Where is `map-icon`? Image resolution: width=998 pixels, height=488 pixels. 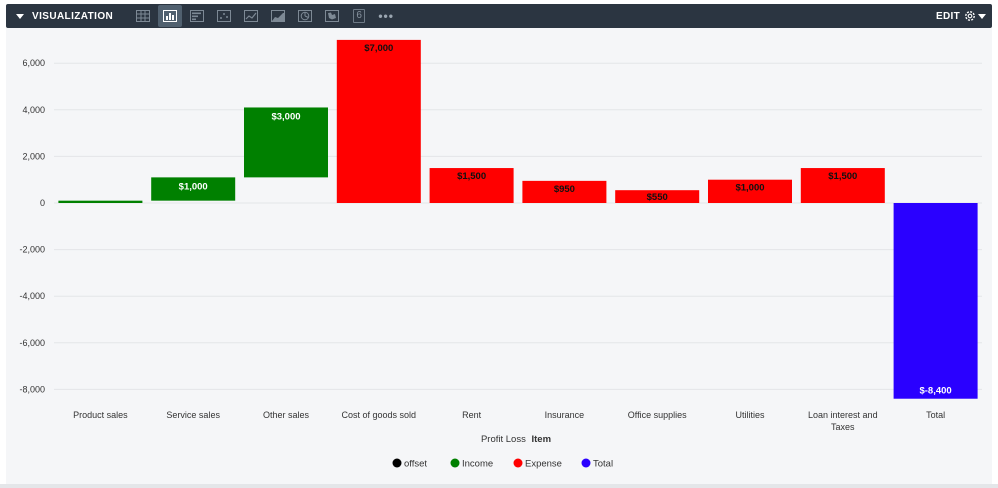 map-icon is located at coordinates (332, 16).